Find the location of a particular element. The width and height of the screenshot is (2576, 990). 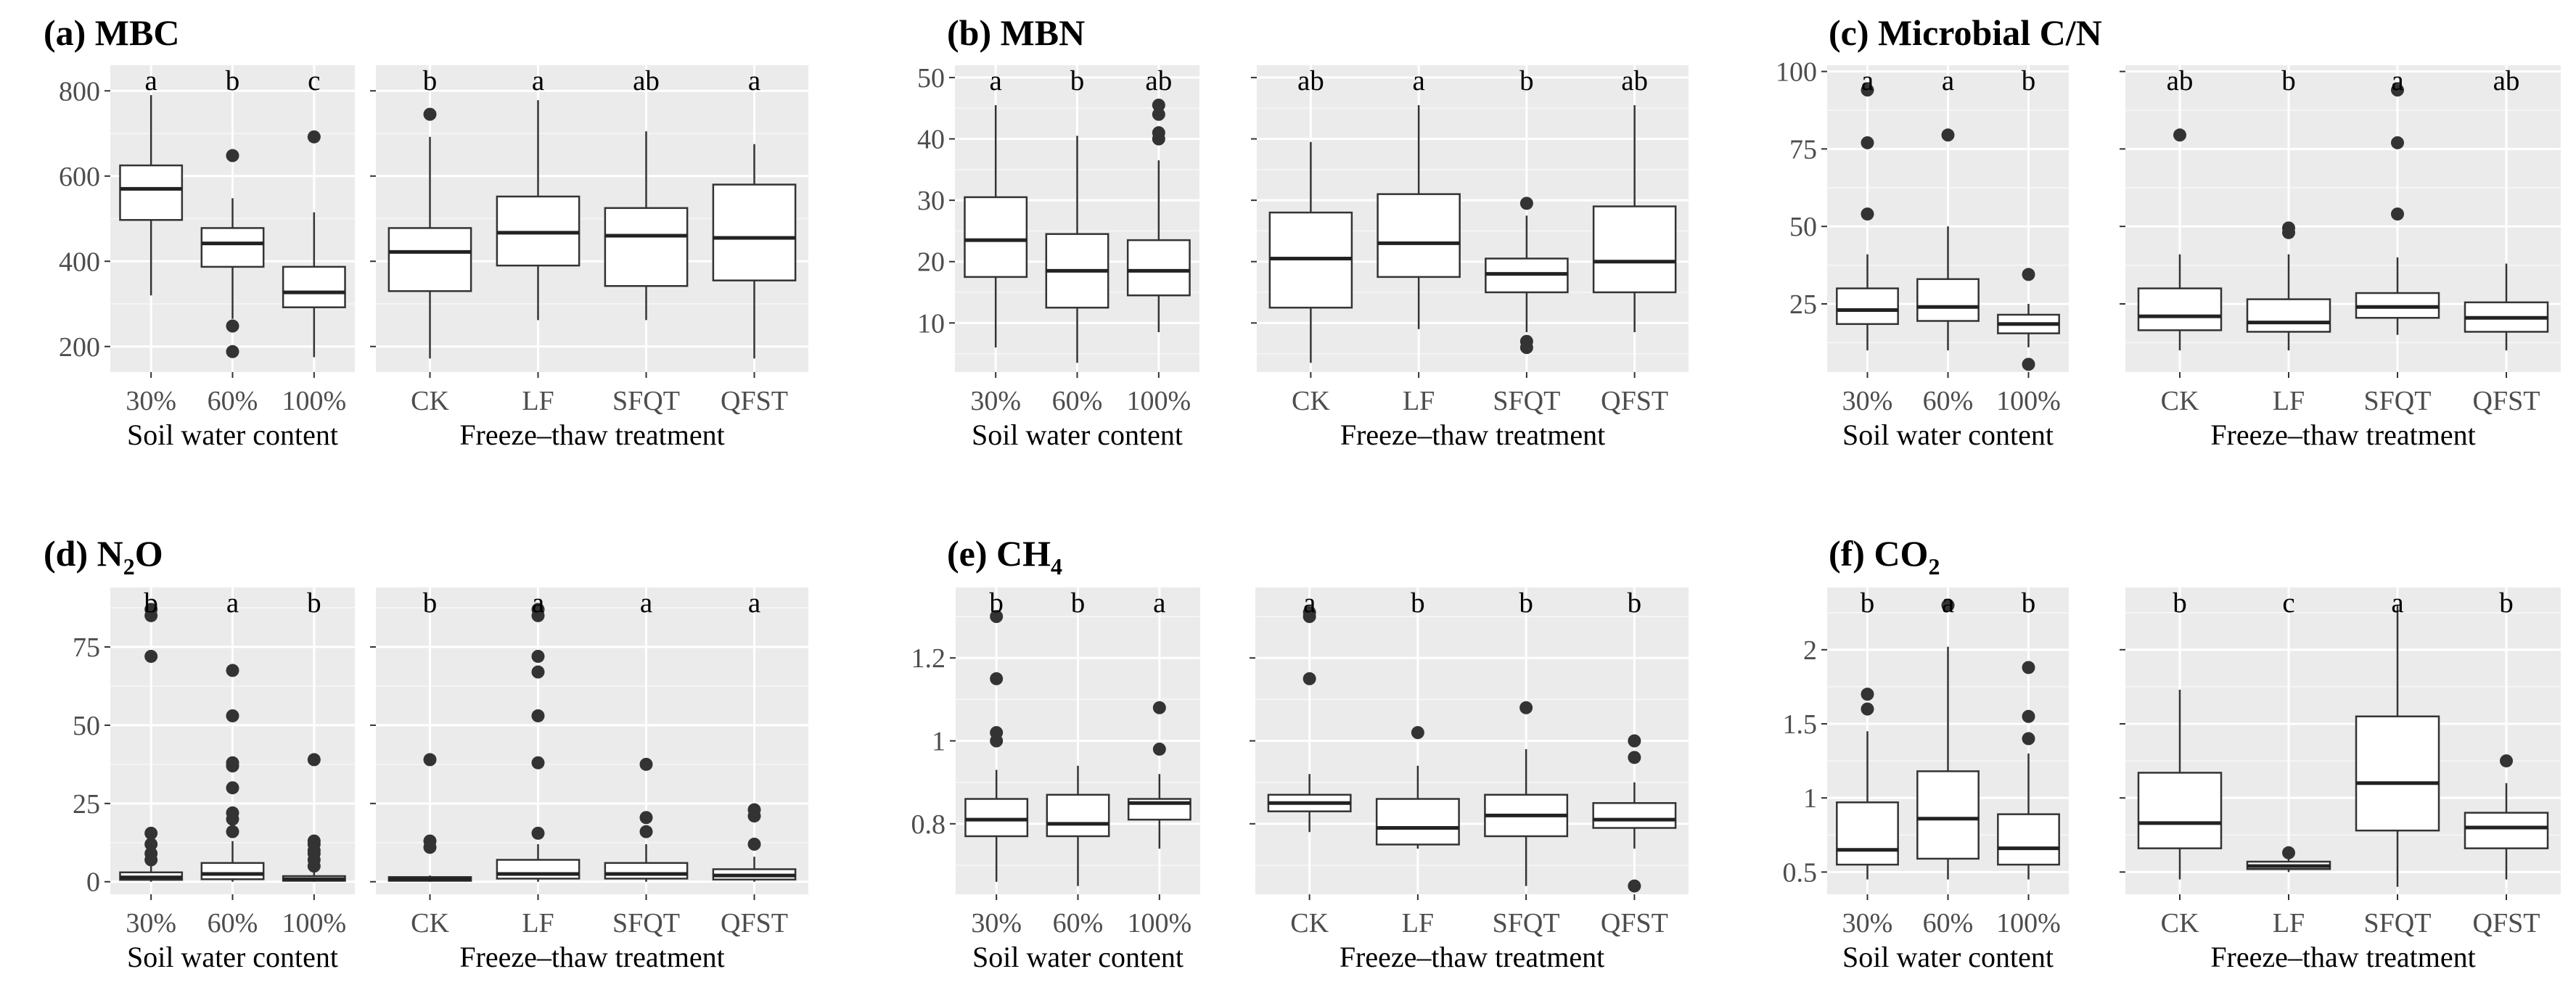

y-tick-label: 0.8 is located at coordinates (928, 825).